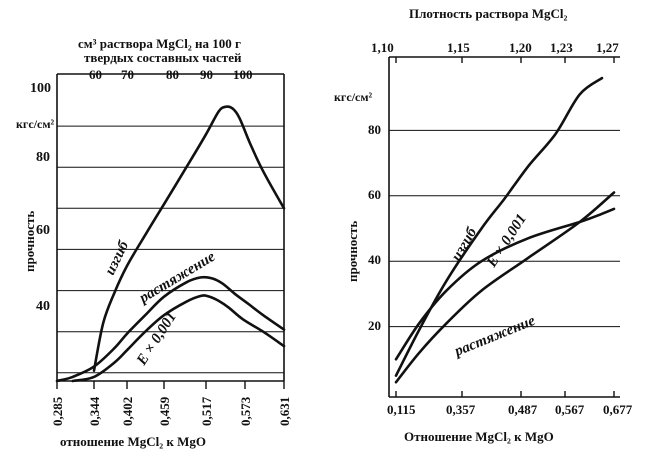  I want to click on right-curve-rastyazhenie, so click(505, 287).